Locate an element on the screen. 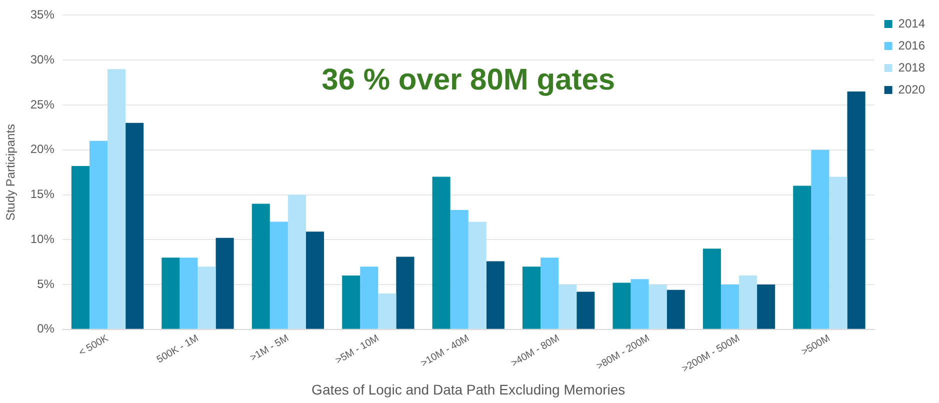 The width and height of the screenshot is (939, 403). x-tick-label: < 500K is located at coordinates (94, 345).